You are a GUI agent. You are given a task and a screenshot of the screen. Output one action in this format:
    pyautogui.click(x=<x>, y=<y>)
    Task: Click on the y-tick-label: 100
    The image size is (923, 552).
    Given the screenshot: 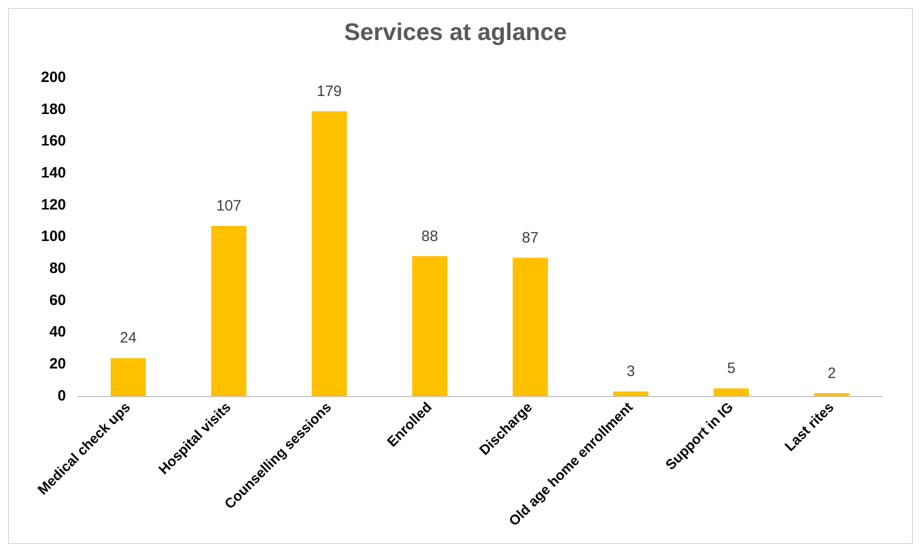 What is the action you would take?
    pyautogui.click(x=53, y=237)
    